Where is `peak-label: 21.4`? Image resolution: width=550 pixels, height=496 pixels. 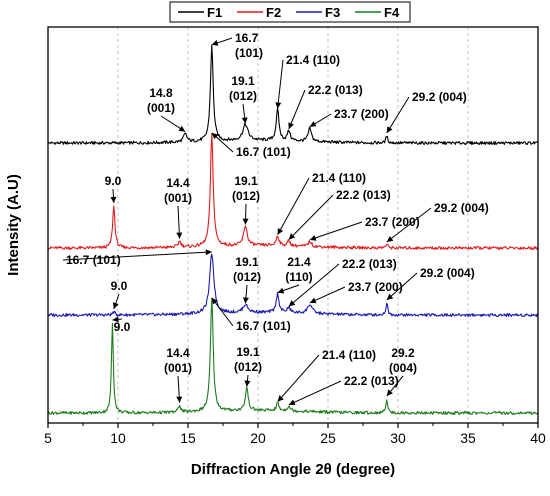 peak-label: 21.4 is located at coordinates (299, 262).